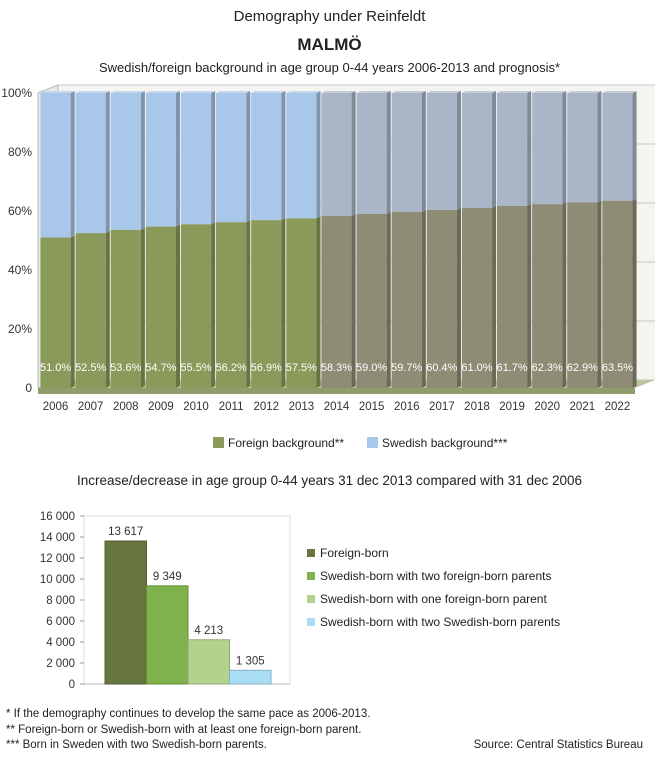 The width and height of the screenshot is (659, 761). What do you see at coordinates (301, 368) in the screenshot?
I see `bar-value-label: 57.5%` at bounding box center [301, 368].